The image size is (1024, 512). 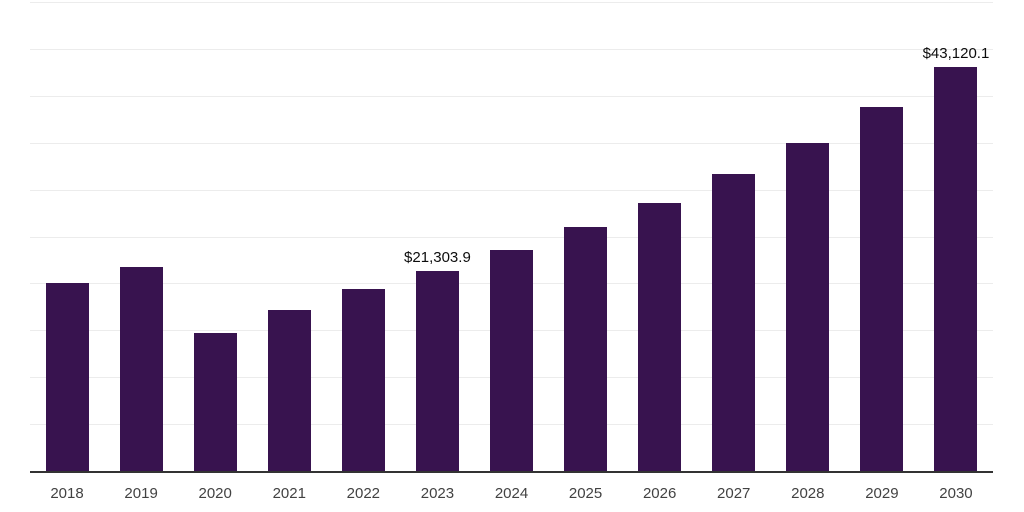 What do you see at coordinates (437, 371) in the screenshot?
I see `bar-2023` at bounding box center [437, 371].